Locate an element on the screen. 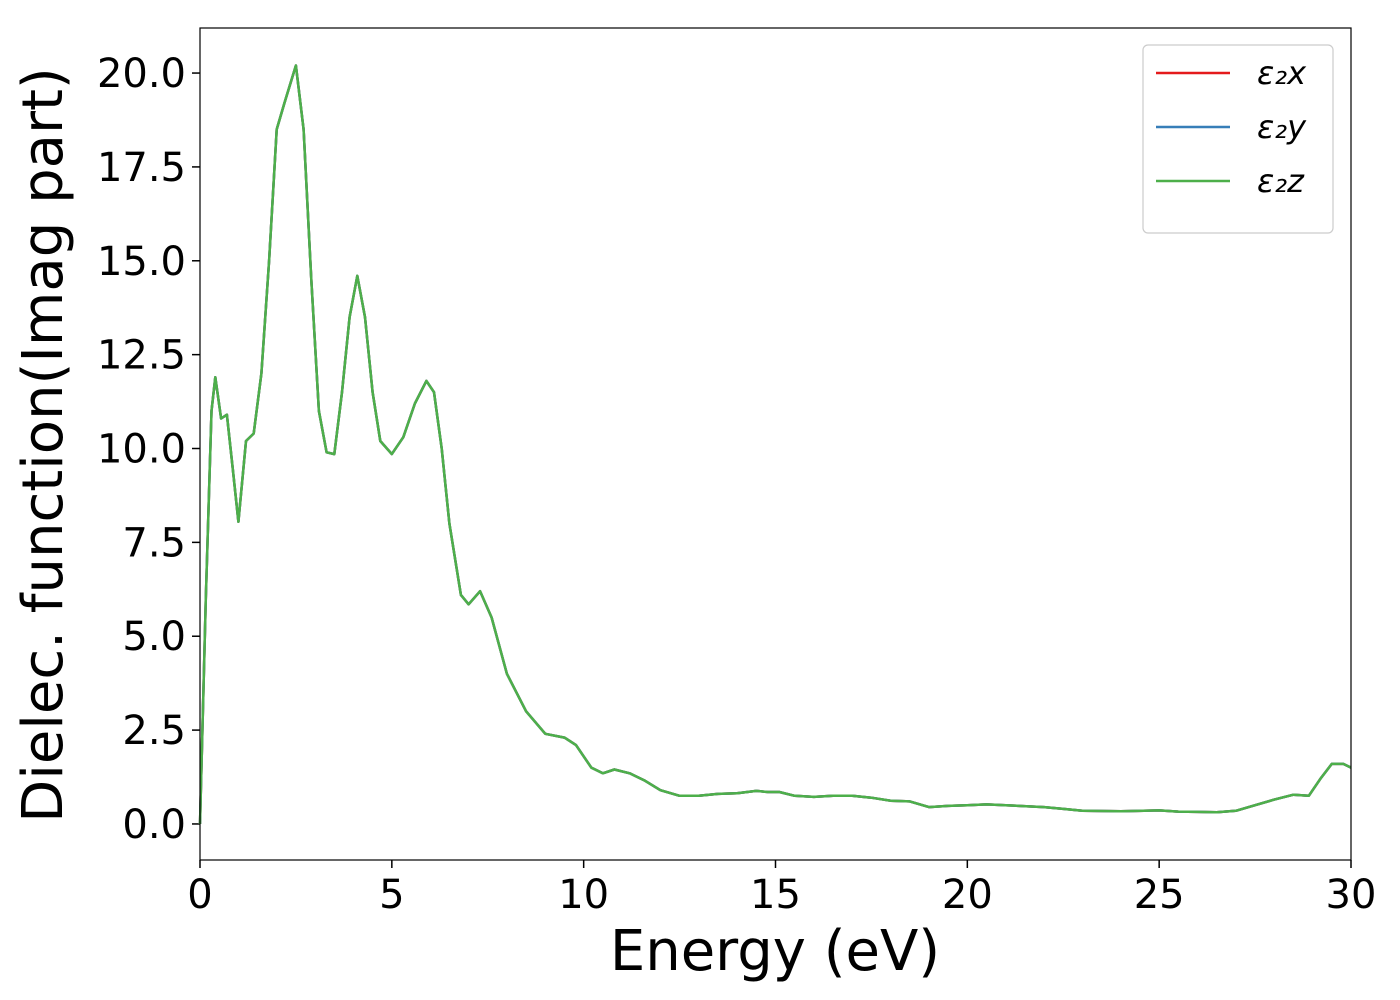 This screenshot has height=1000, width=1400. x-tick-label: 10 is located at coordinates (583, 895).